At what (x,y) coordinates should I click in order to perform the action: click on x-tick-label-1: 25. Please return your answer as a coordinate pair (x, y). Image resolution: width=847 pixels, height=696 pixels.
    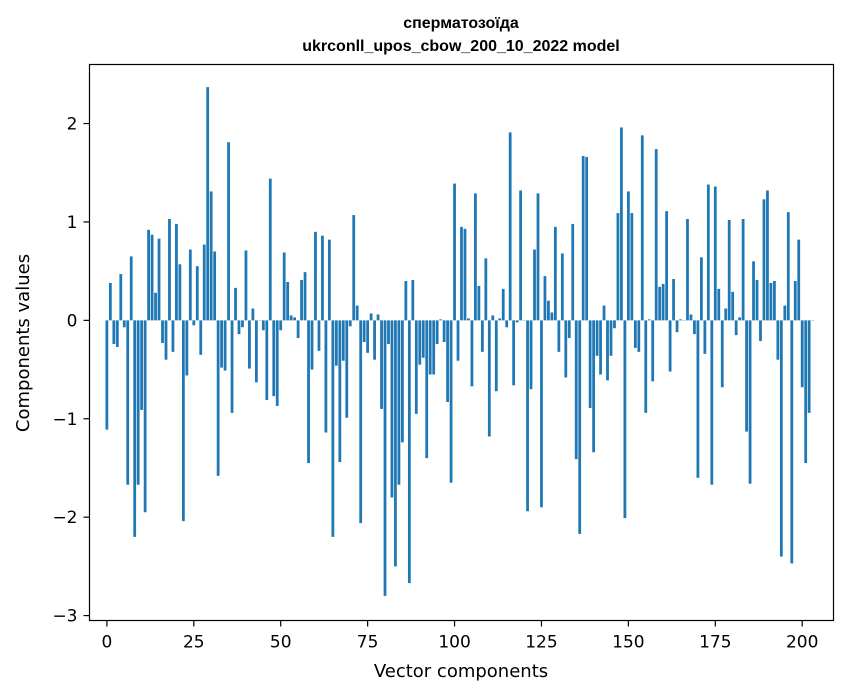
    Looking at the image, I should click on (194, 643).